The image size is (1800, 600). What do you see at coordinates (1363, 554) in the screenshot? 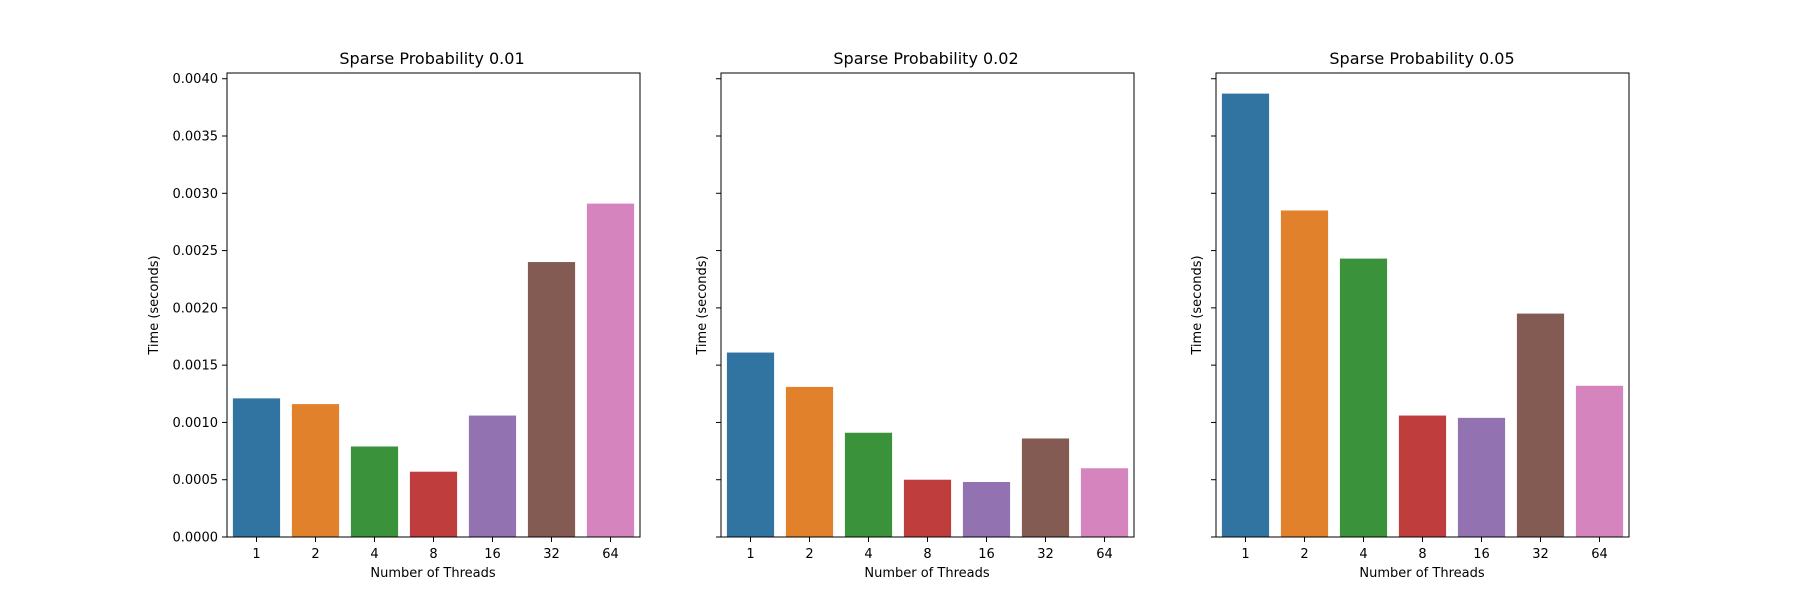
I see `subplot-3-x-tick-label: 4` at bounding box center [1363, 554].